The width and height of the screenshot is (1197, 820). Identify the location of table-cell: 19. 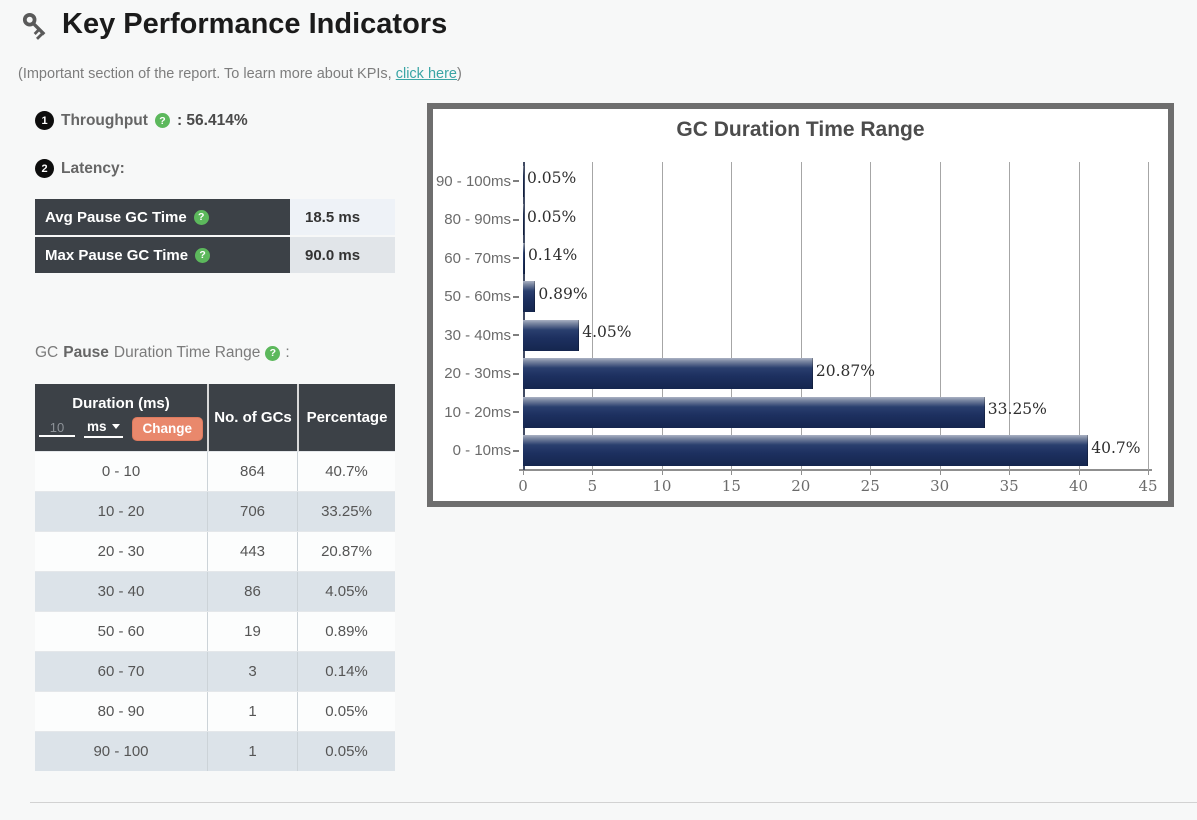
(252, 631).